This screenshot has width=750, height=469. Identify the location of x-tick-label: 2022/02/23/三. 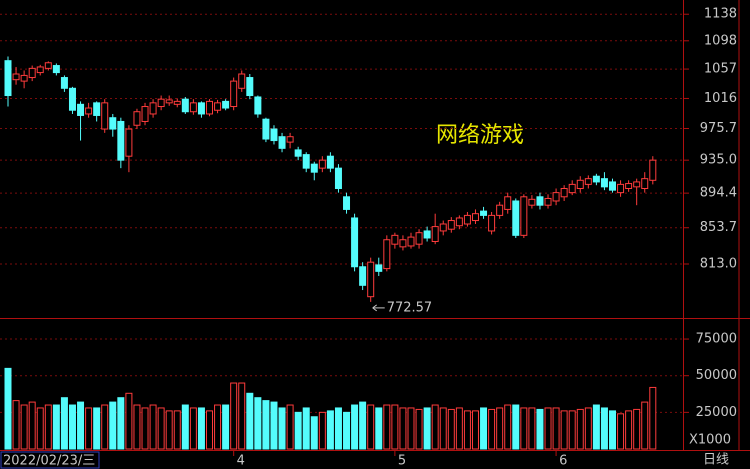
(49, 461).